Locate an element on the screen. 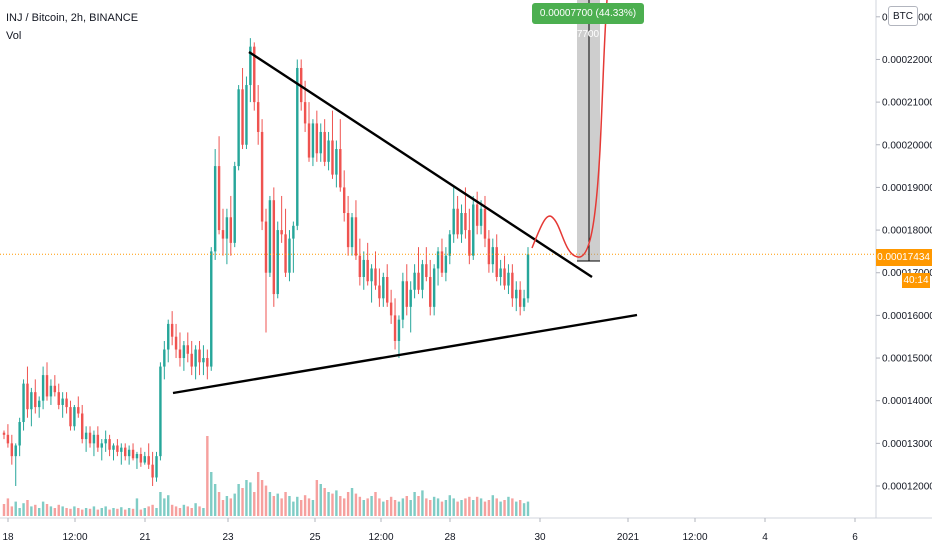 The height and width of the screenshot is (550, 932). bar-countdown: 40:14 is located at coordinates (916, 280).